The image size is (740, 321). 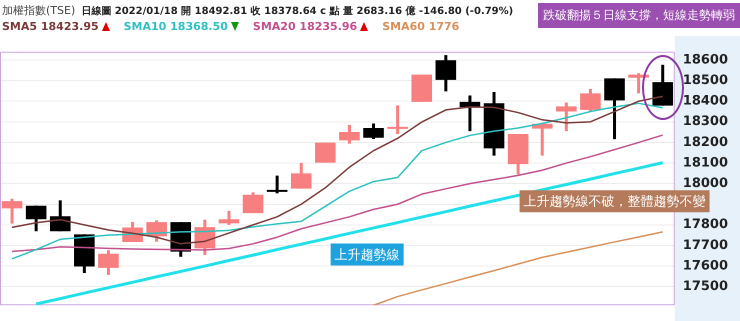 What do you see at coordinates (50, 26) in the screenshot?
I see `text: SMA5 18423.95` at bounding box center [50, 26].